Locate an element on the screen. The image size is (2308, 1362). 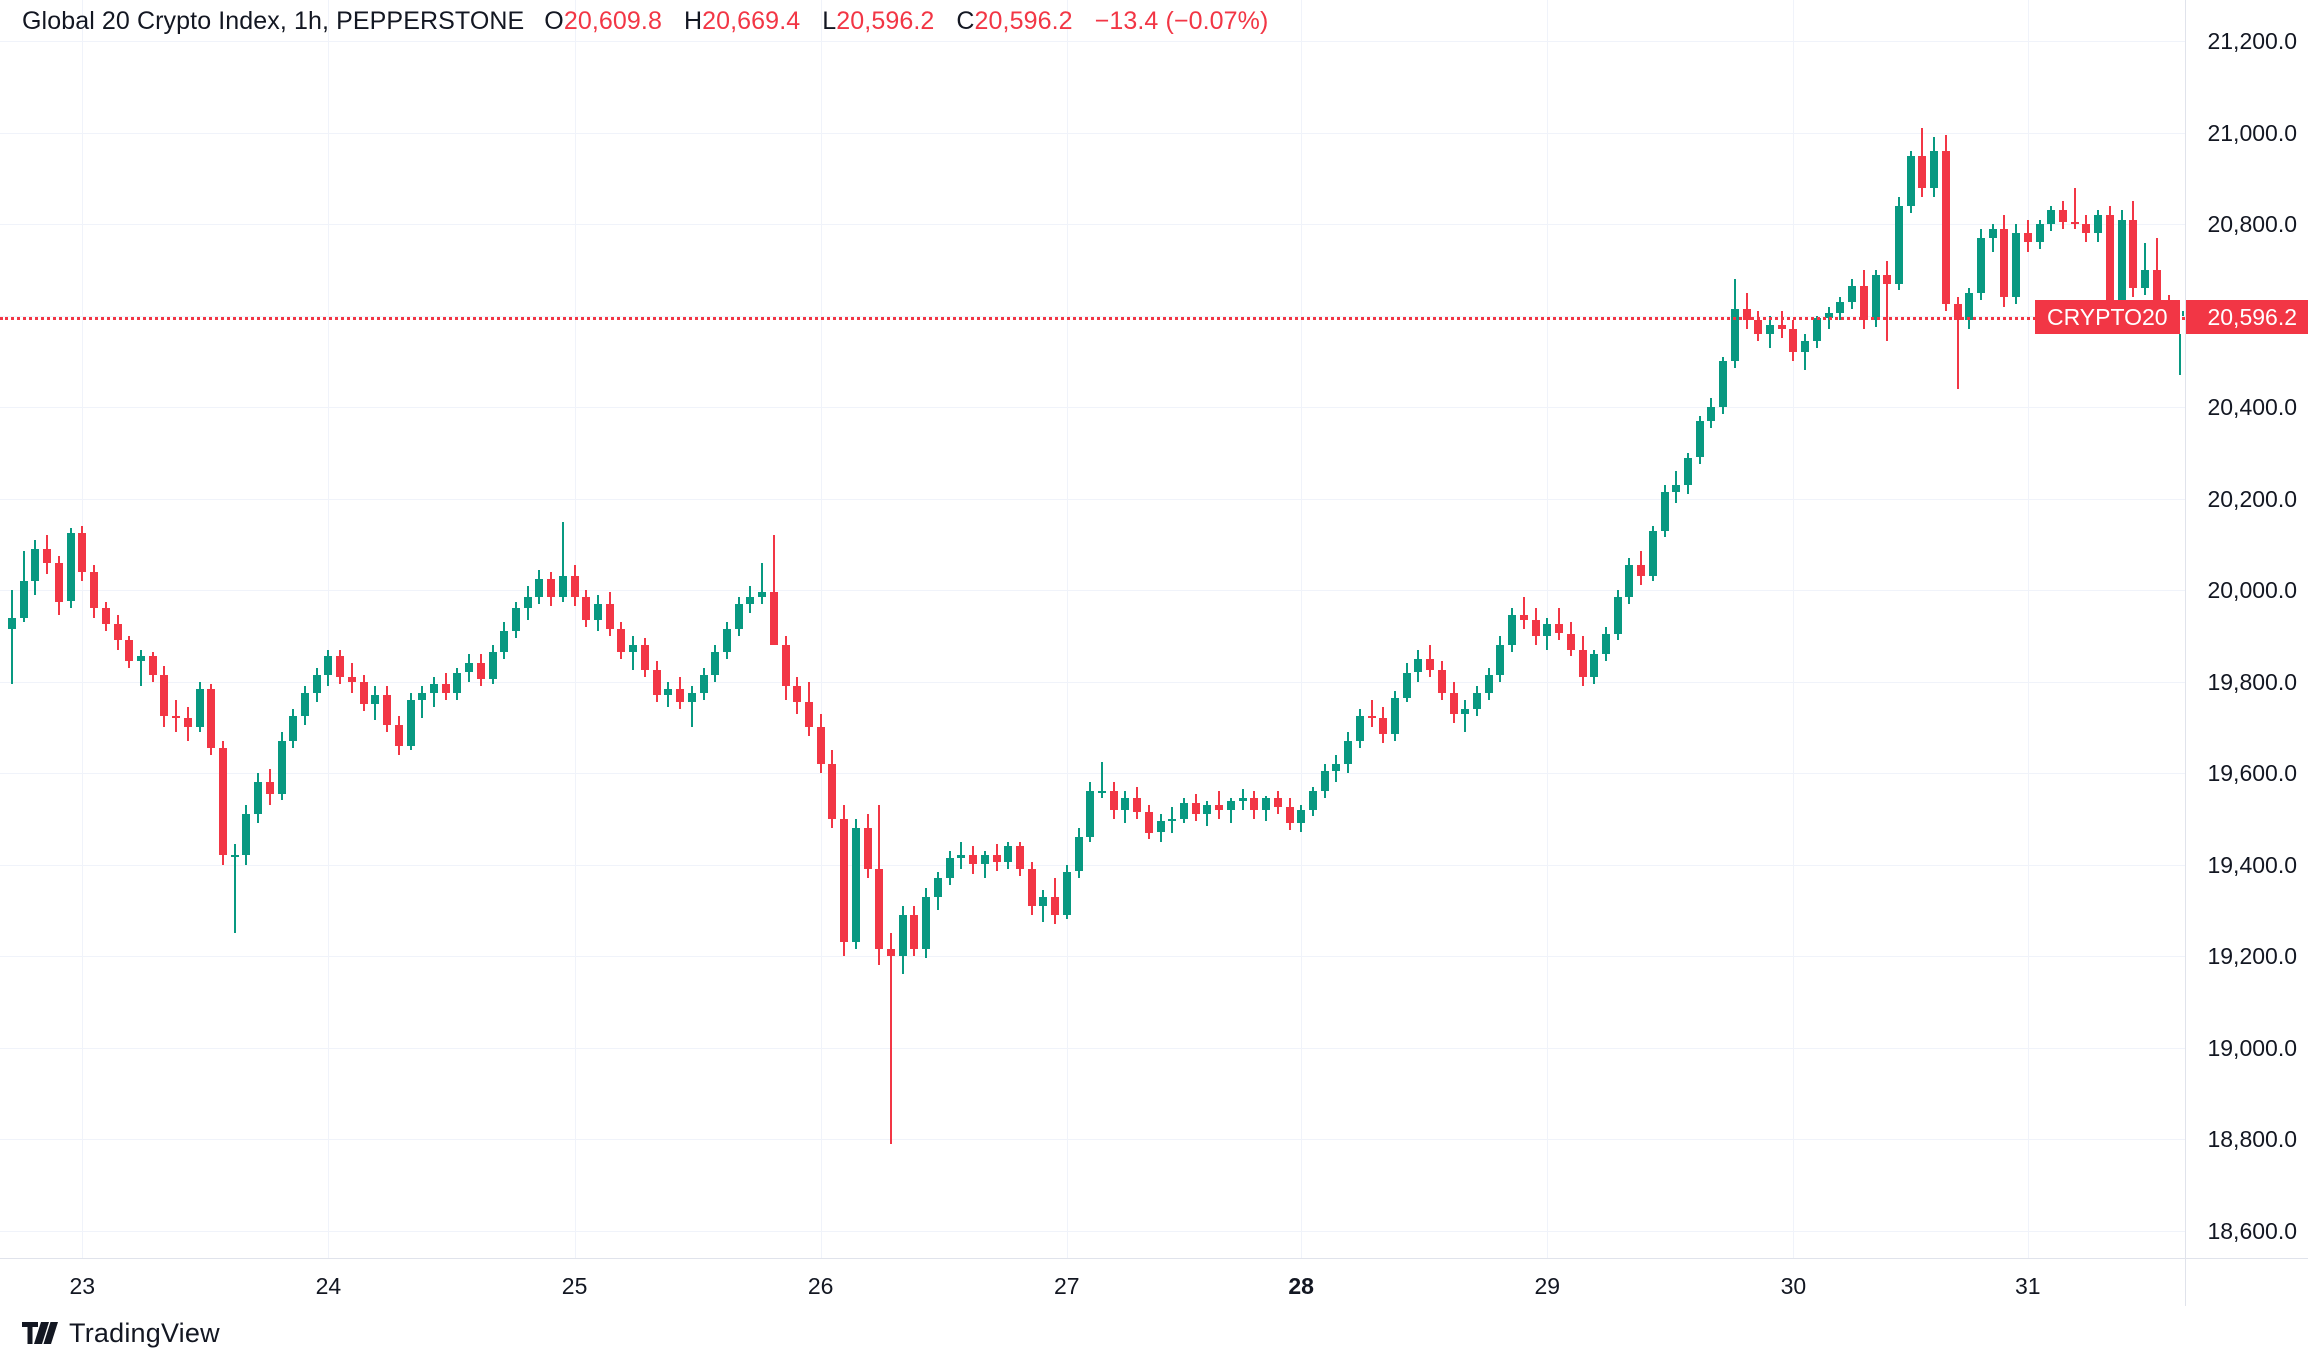
price-tick-label: 21,000.0 is located at coordinates (2252, 132).